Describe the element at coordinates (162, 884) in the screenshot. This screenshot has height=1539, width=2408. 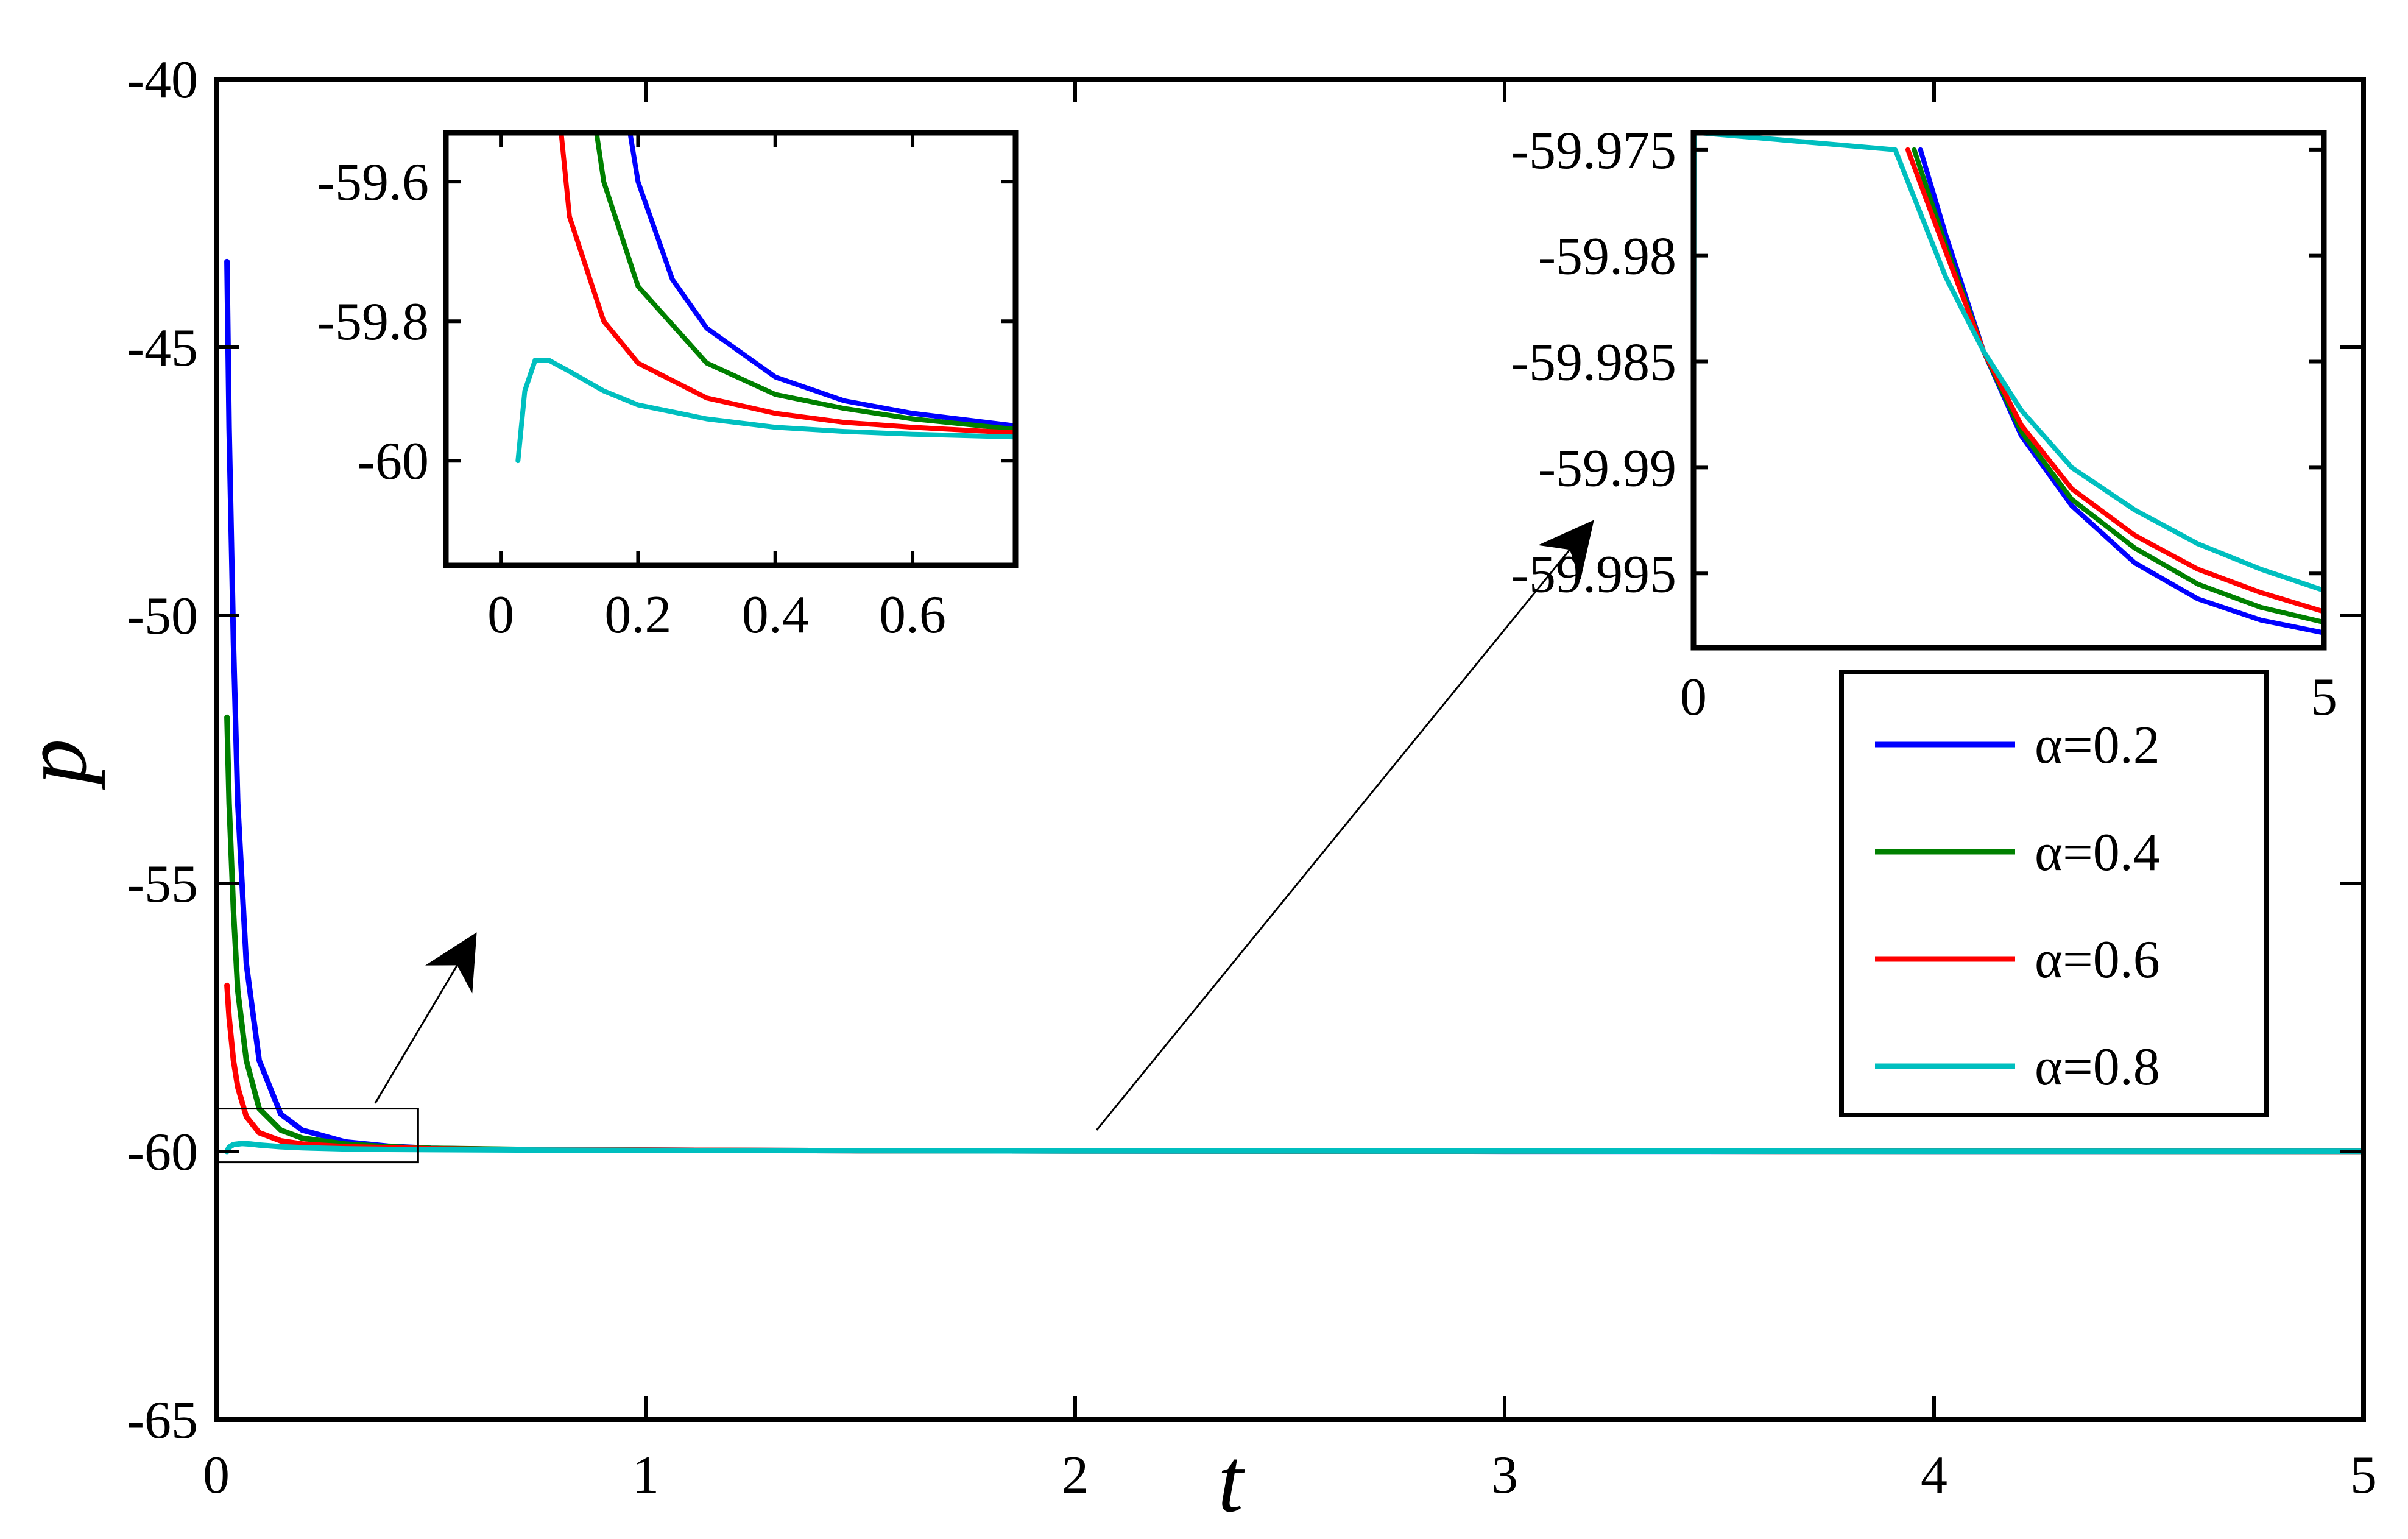
I see `y-tick-label: -55` at that location.